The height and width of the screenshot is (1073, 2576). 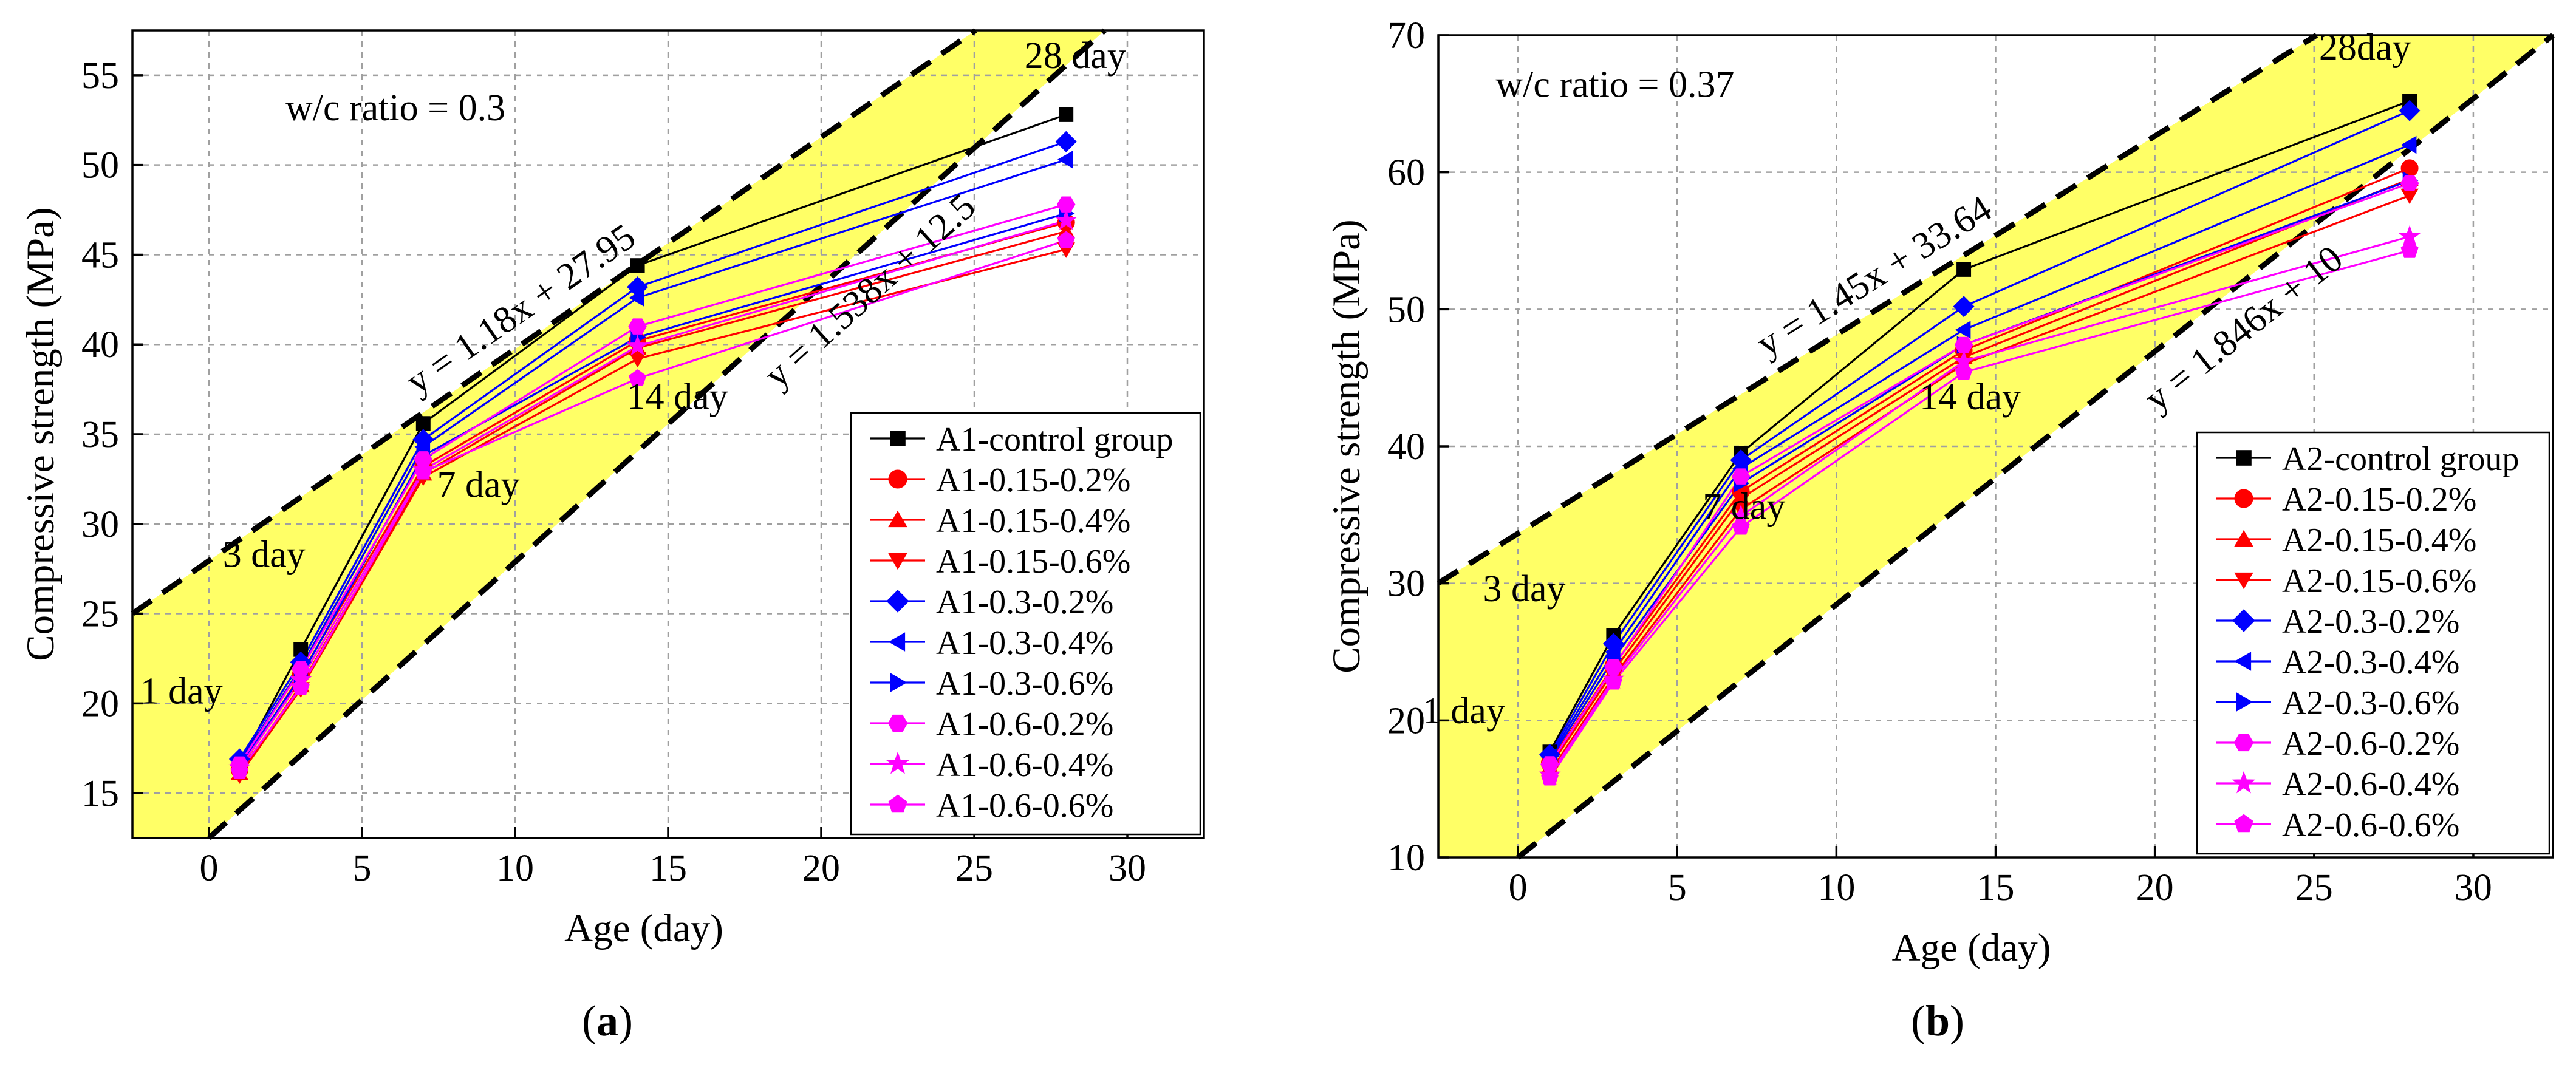 I want to click on legend-item-8: A2-0.6-0.4%, so click(x=2337, y=784).